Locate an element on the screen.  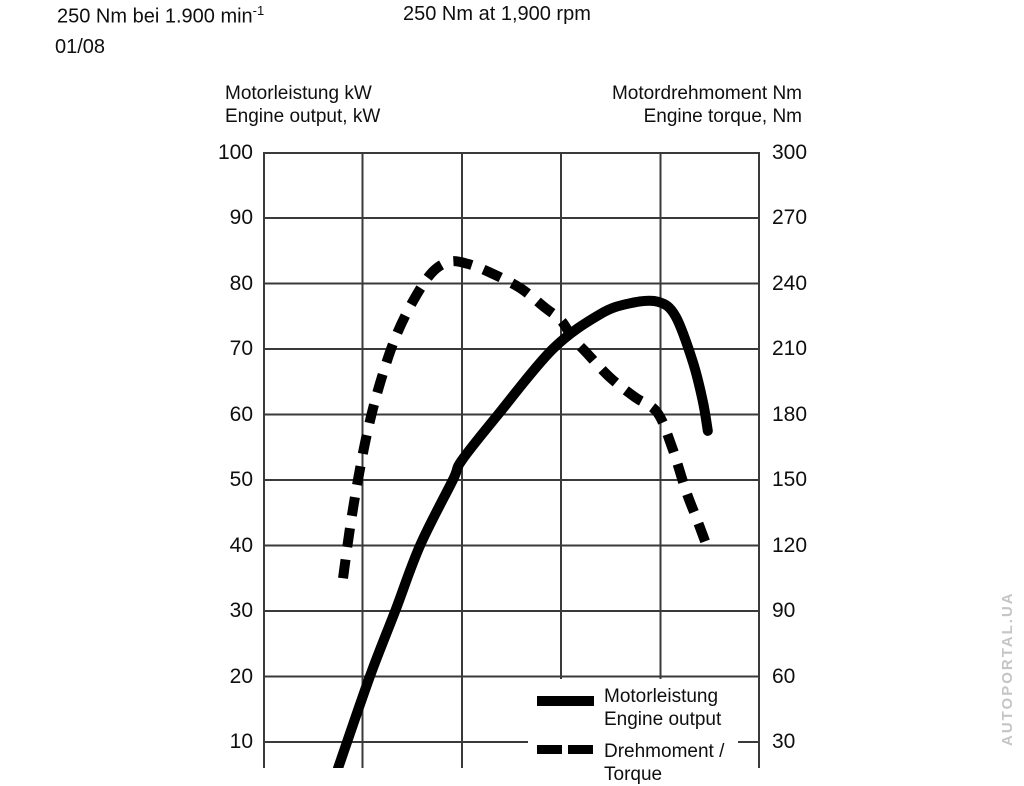
peak-torque-spec-de: 250 Nm bei 1.900 min-1 is located at coordinates (160, 16).